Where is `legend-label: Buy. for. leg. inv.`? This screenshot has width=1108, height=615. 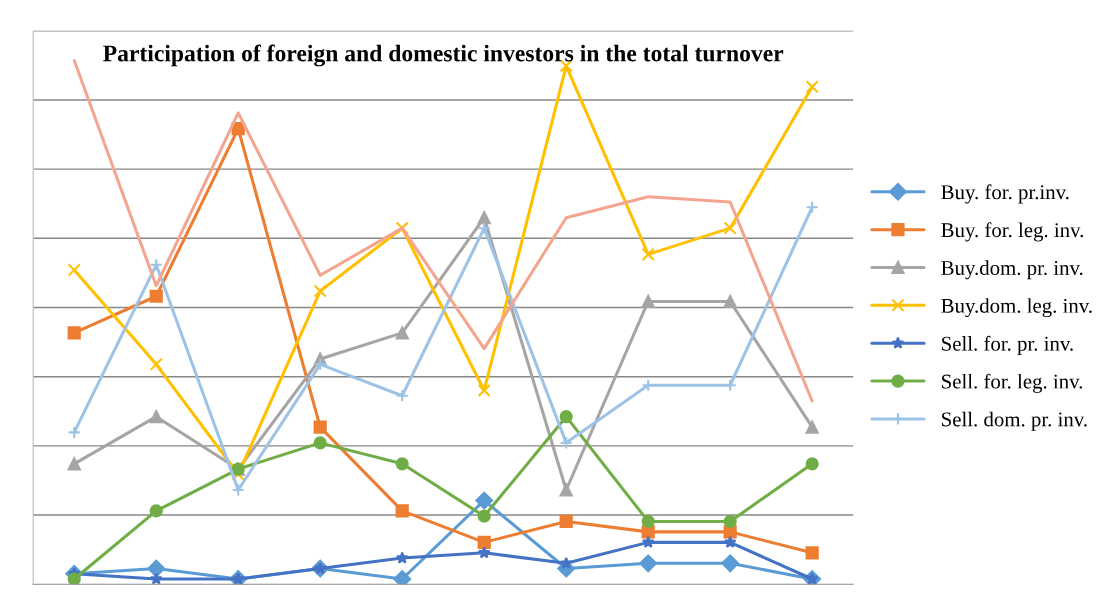 legend-label: Buy. for. leg. inv. is located at coordinates (1012, 232).